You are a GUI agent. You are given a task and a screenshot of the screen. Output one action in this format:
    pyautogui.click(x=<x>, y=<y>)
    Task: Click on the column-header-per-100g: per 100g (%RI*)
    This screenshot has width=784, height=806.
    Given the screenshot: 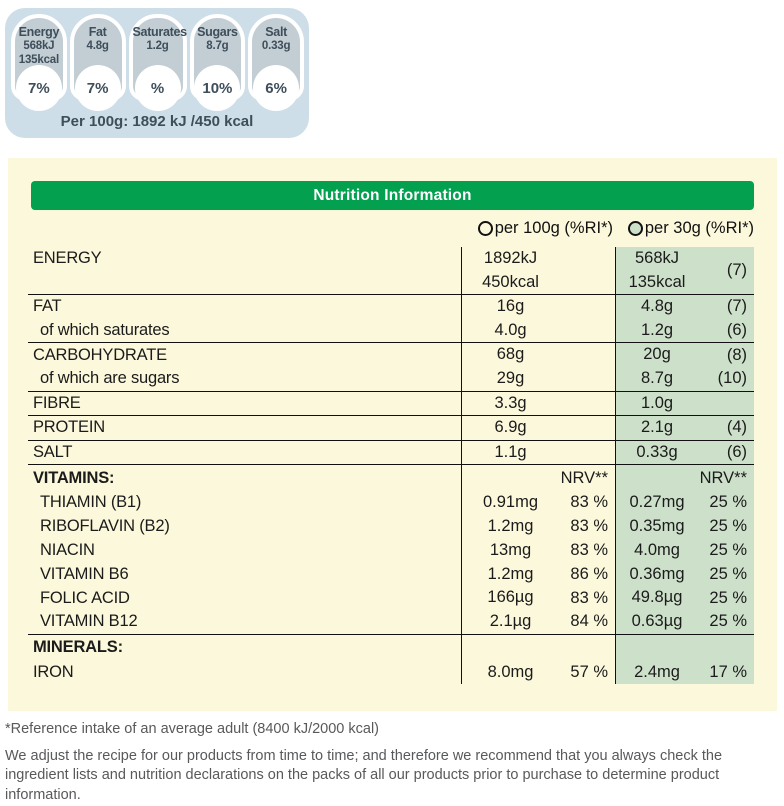 What is the action you would take?
    pyautogui.click(x=545, y=228)
    